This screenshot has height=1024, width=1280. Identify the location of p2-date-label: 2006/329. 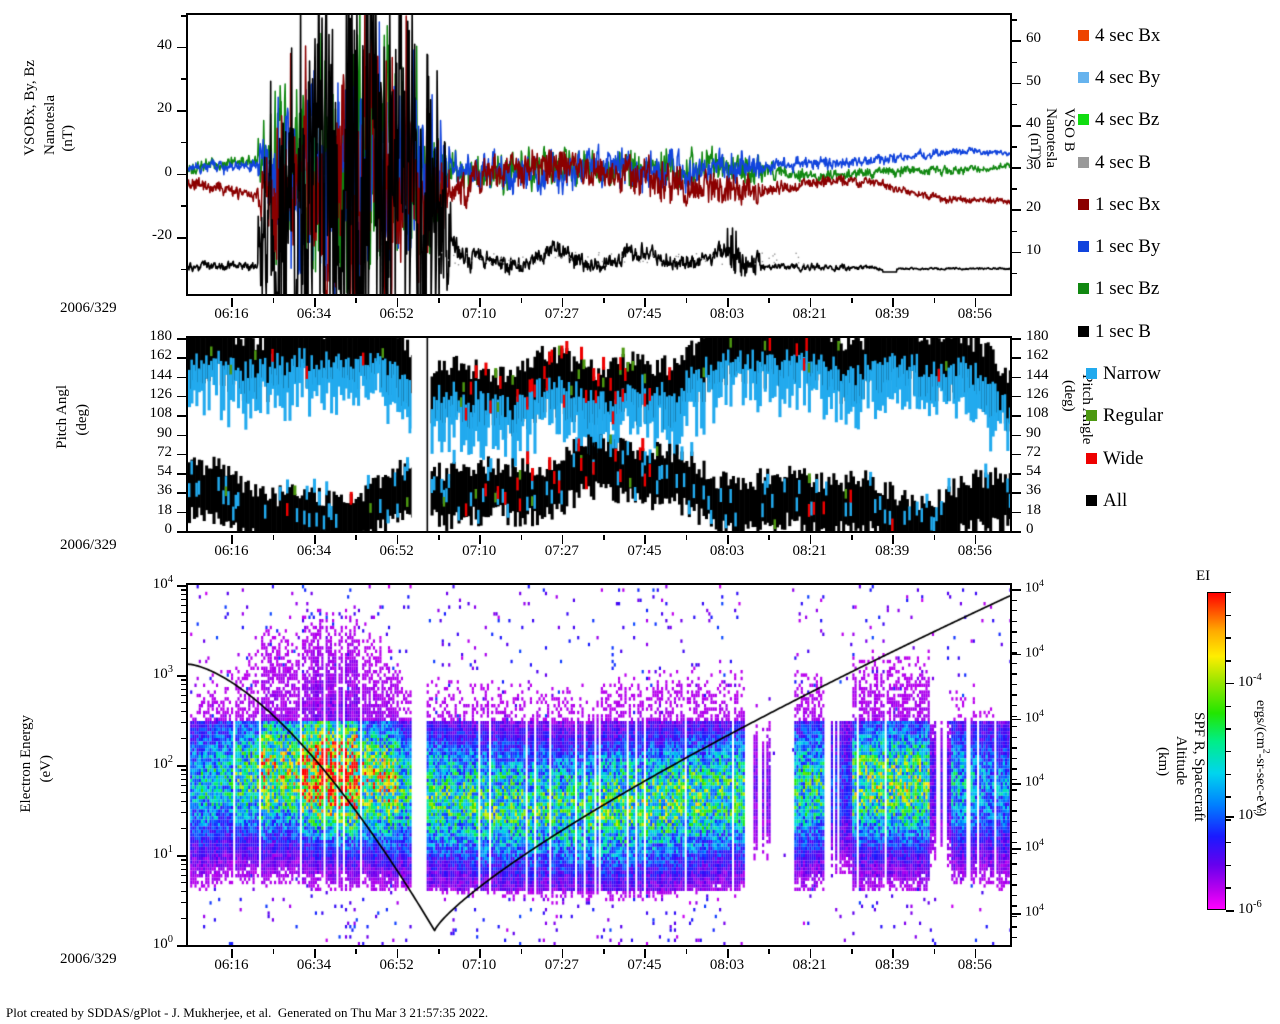
(88, 545).